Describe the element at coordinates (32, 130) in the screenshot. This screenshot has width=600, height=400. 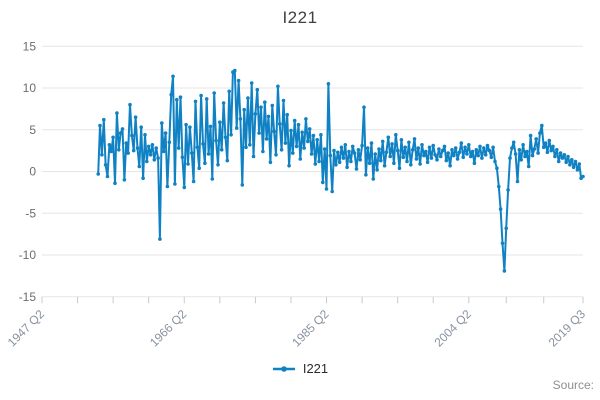
I see `y-axis-tick-label: 5` at that location.